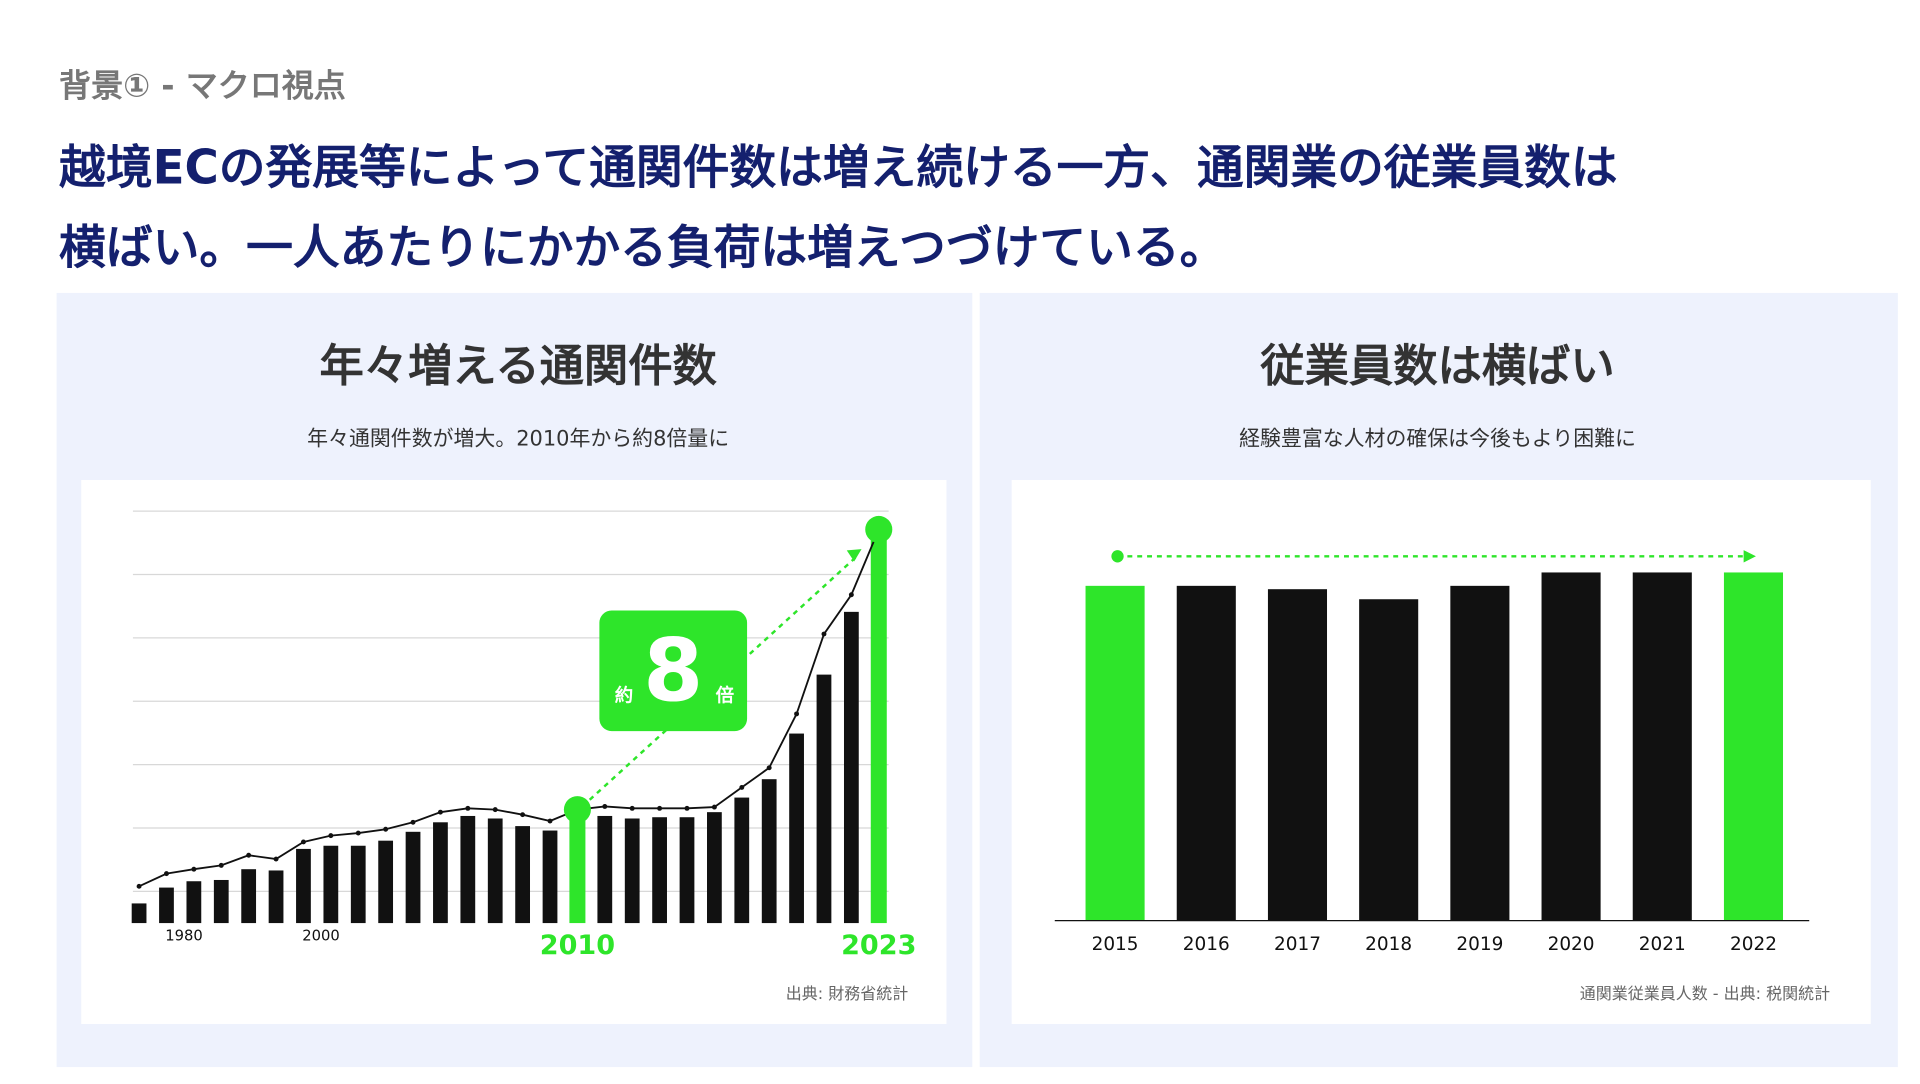 This screenshot has width=1920, height=1084. What do you see at coordinates (1662, 944) in the screenshot?
I see `x-tick-label: 2021` at bounding box center [1662, 944].